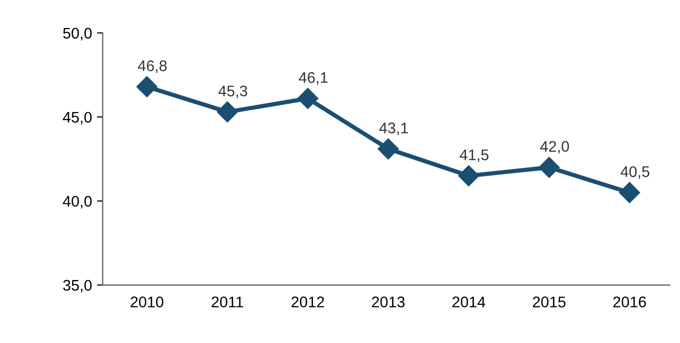  What do you see at coordinates (77, 202) in the screenshot?
I see `y-tick-label: 40,0` at bounding box center [77, 202].